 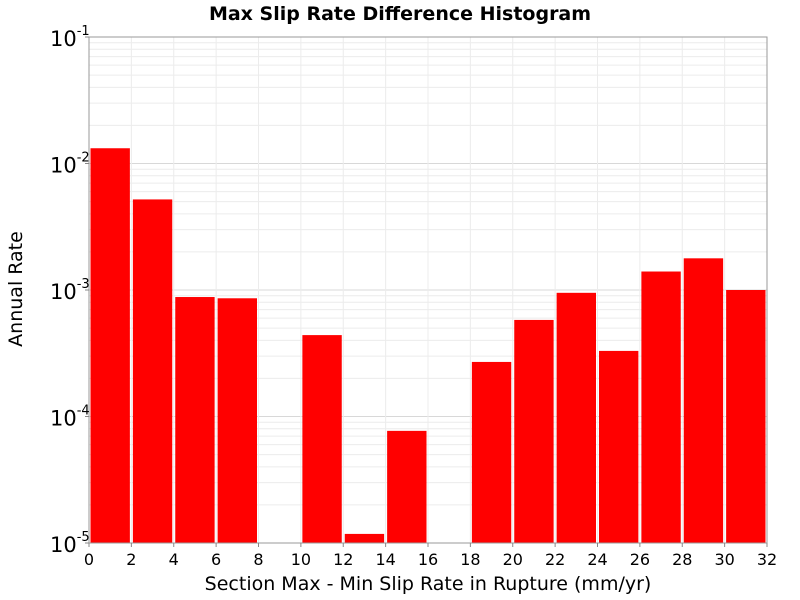 I want to click on x-axis-ticks: 0 2 4 6 8 10 12 14 16 18 20 22 24 26 28 30 32, so click(x=430, y=556).